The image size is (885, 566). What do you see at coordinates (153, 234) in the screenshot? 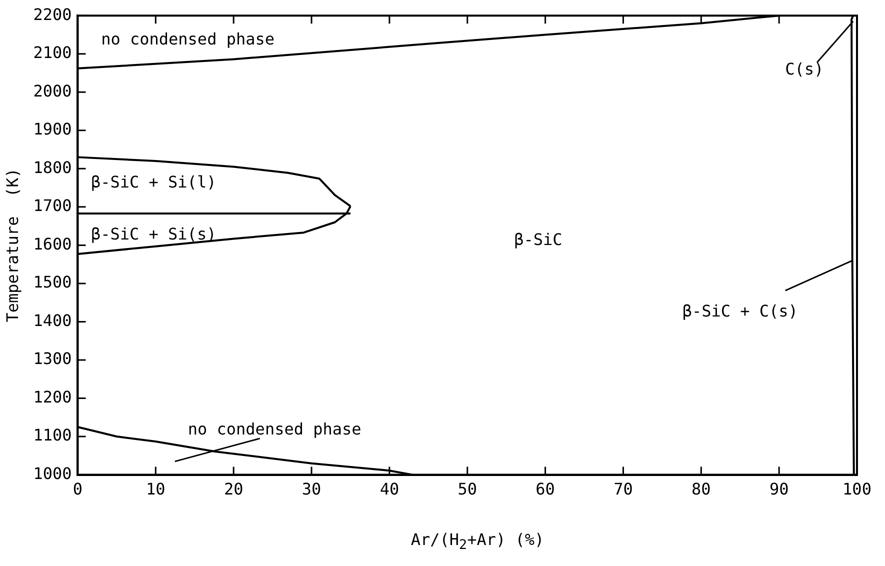
I see `annotation: β-SiC + Si(s)` at bounding box center [153, 234].